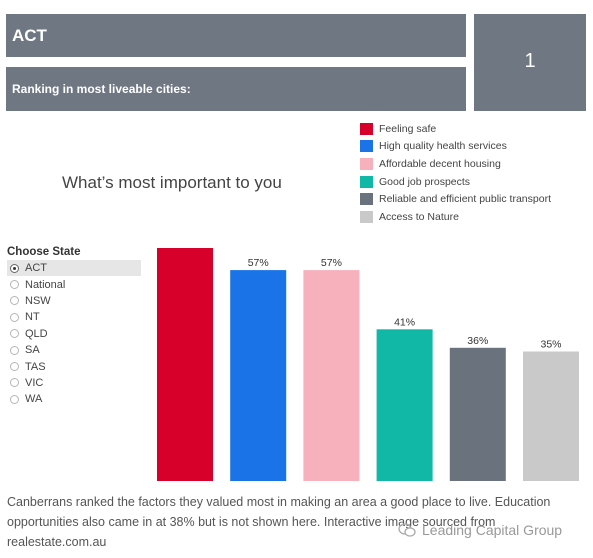 Image resolution: width=593 pixels, height=558 pixels. What do you see at coordinates (443, 146) in the screenshot?
I see `legend-label: High quality health services` at bounding box center [443, 146].